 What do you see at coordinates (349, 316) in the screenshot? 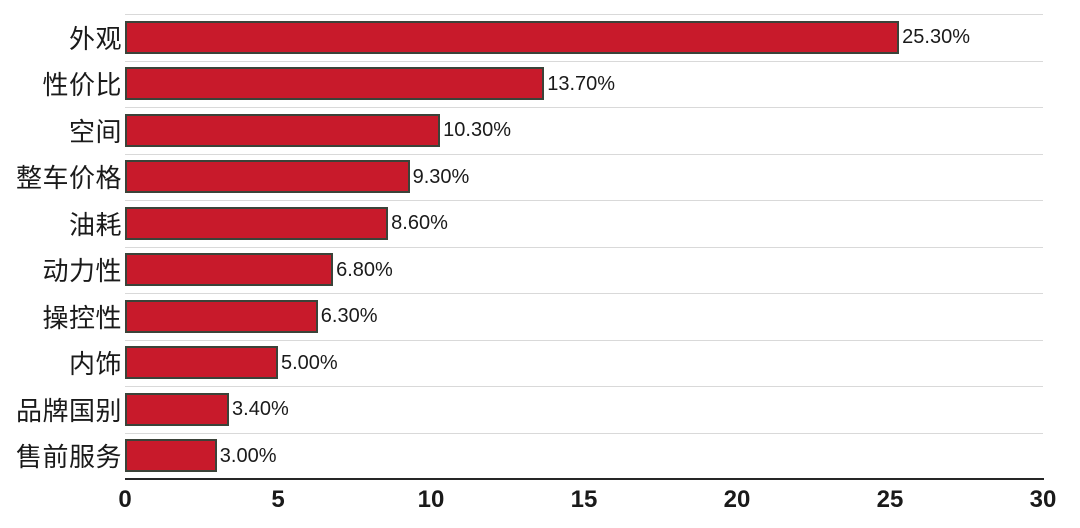
I see `data-label: 6.30%` at bounding box center [349, 316].